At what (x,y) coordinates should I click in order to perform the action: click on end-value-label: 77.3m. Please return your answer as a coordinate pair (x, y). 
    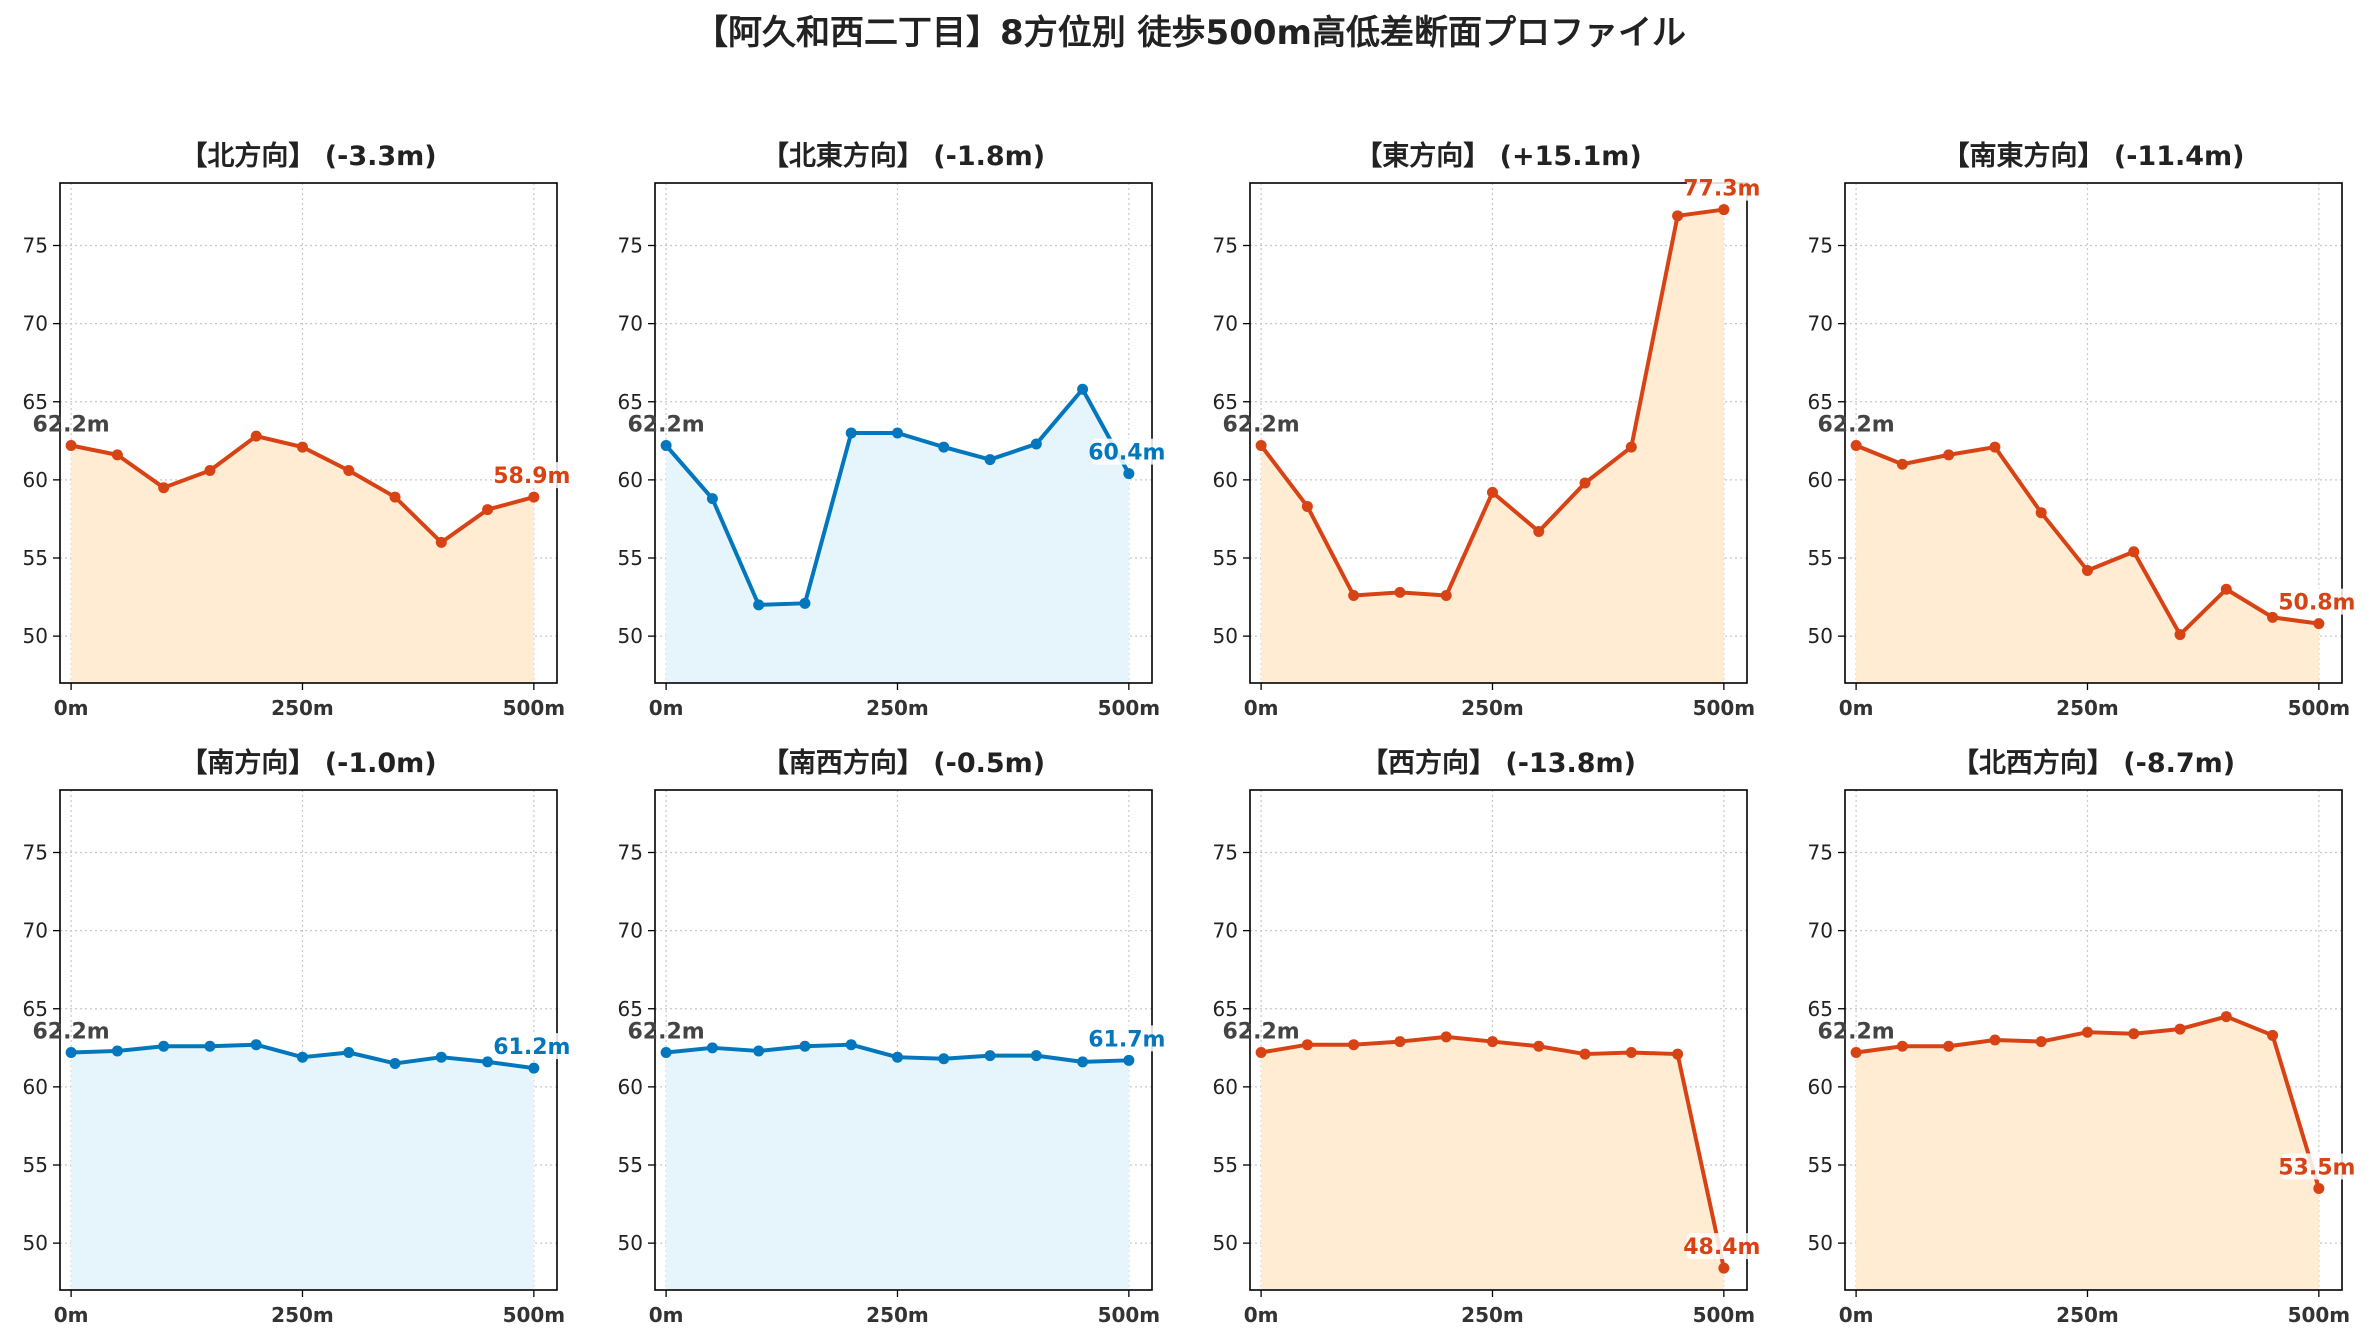
    Looking at the image, I should click on (1721, 189).